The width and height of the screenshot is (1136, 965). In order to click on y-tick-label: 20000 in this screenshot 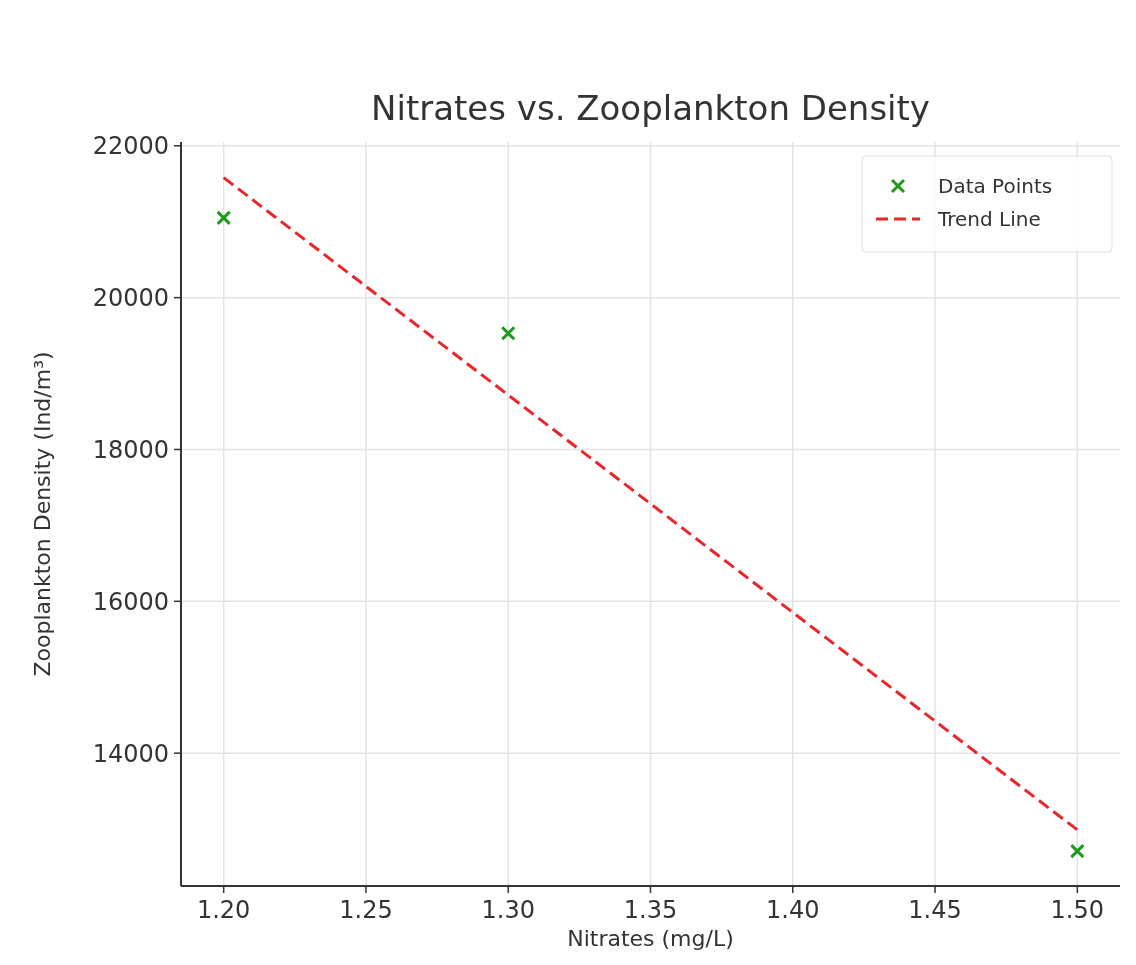, I will do `click(130, 298)`.